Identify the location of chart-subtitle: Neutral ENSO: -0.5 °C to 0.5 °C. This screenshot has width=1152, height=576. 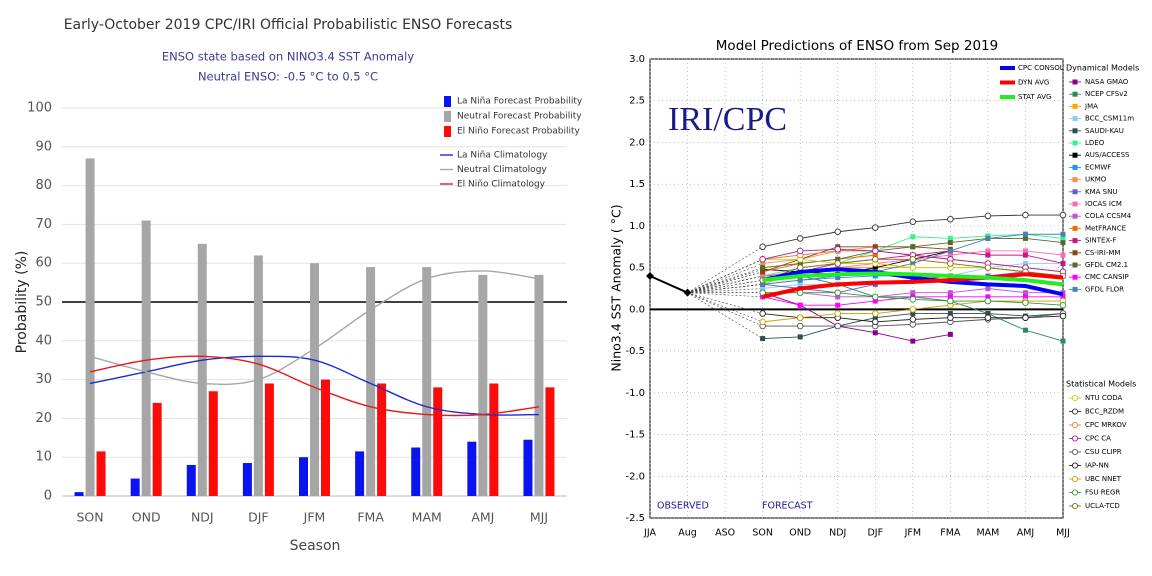
(288, 77).